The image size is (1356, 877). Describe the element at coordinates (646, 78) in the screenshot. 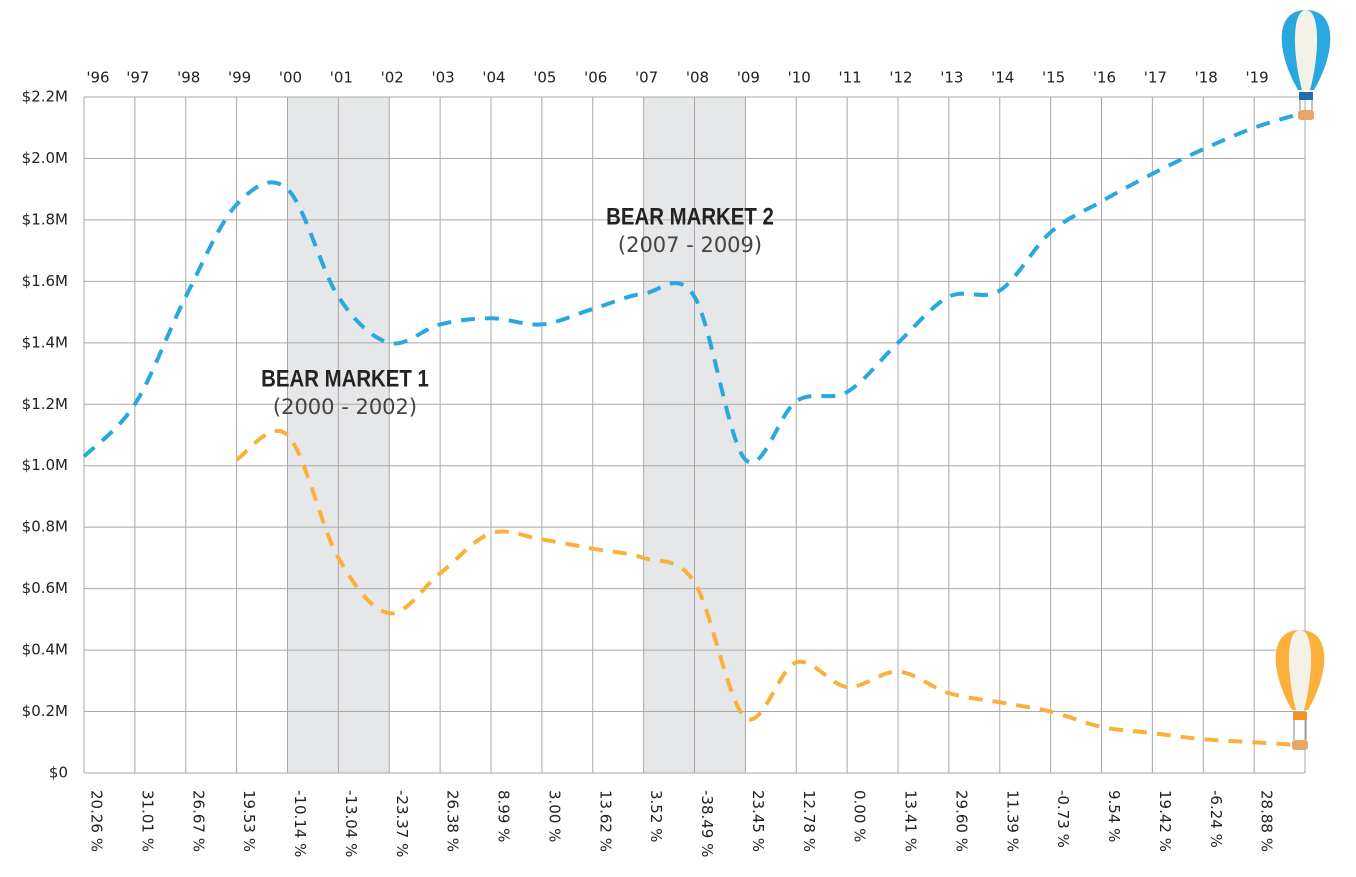

I see `x-tick-label: '07` at that location.